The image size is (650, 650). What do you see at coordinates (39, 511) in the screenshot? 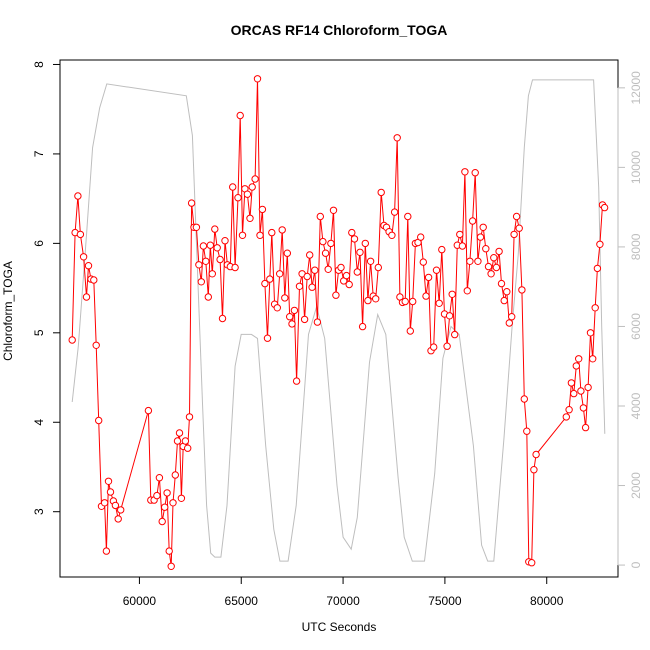
I see `y-tick-label-0: 3` at bounding box center [39, 511].